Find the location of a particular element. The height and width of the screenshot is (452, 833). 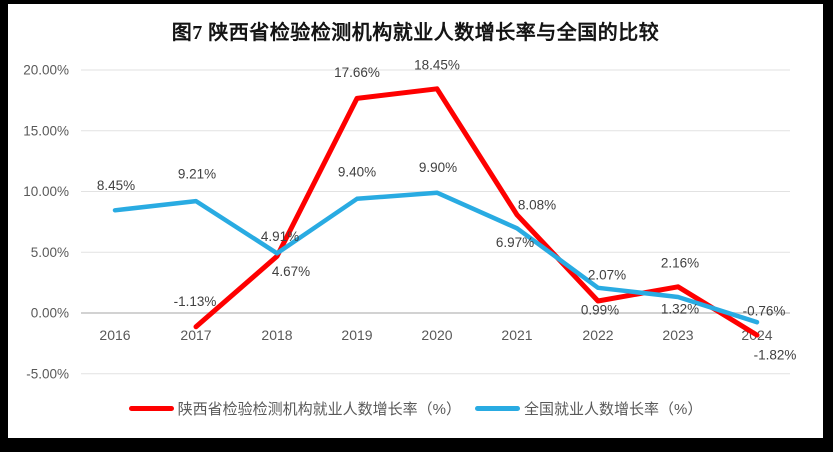

data-label: 0.99% is located at coordinates (600, 309).